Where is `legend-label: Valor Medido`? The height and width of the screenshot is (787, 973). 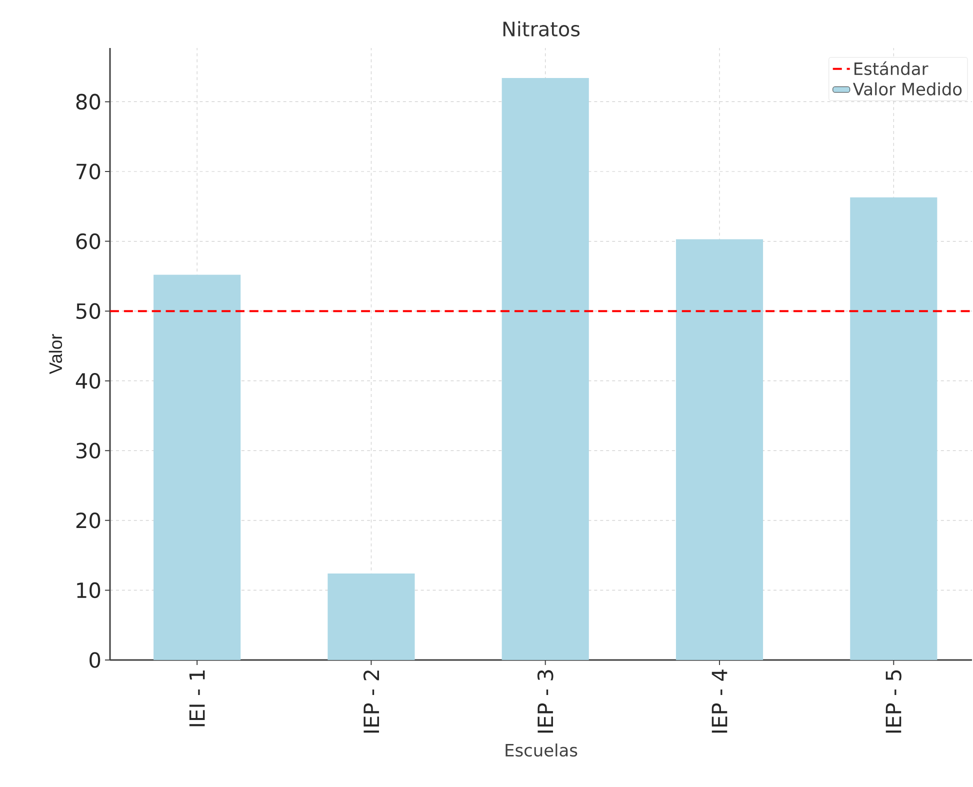
legend-label: Valor Medido is located at coordinates (907, 89).